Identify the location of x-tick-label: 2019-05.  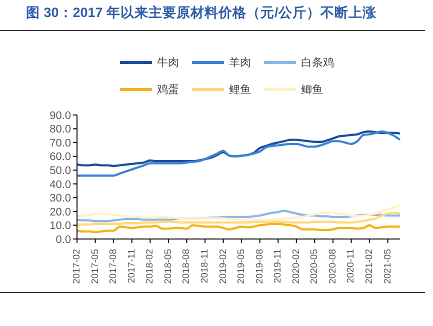
(242, 266).